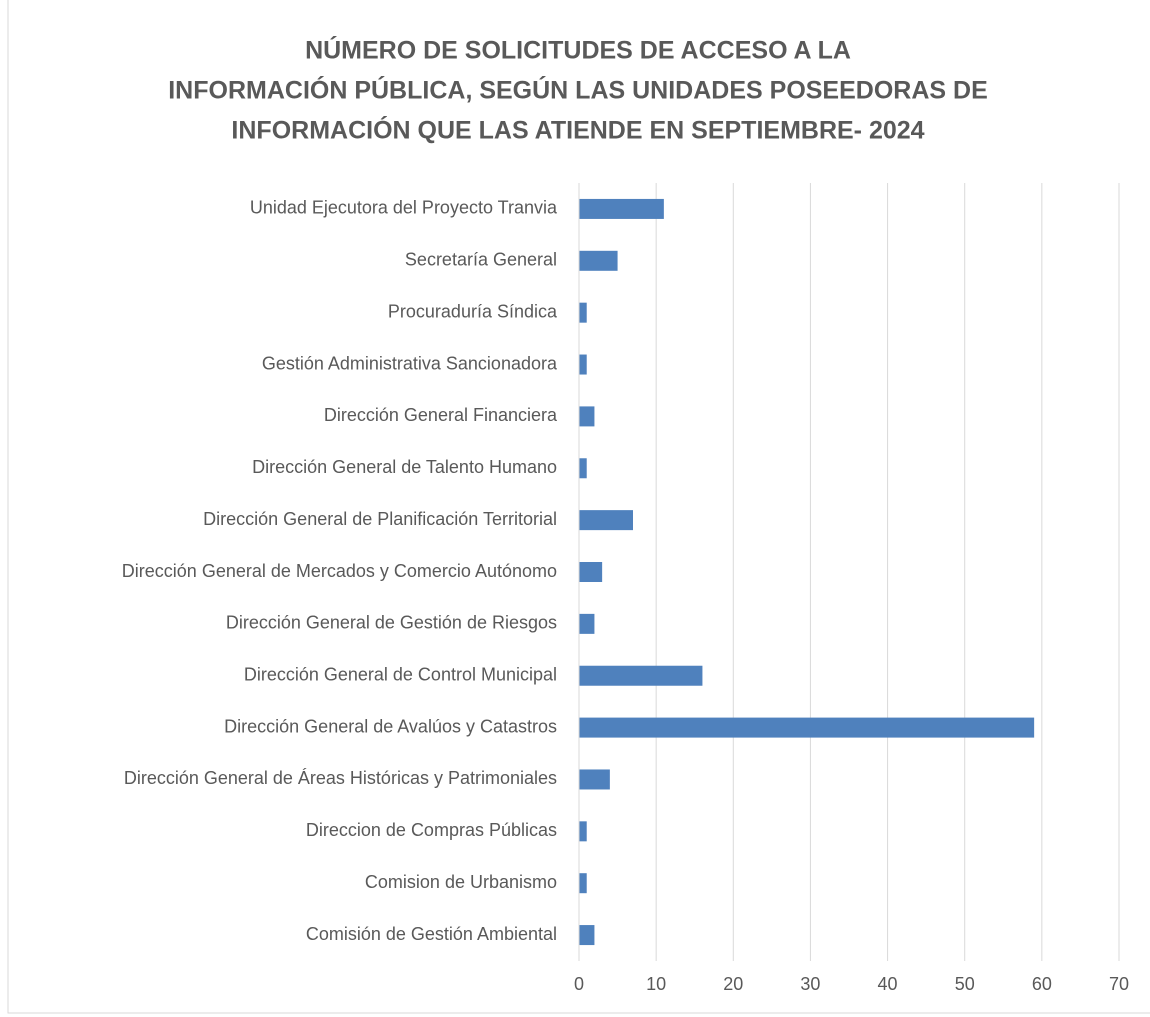 Image resolution: width=1150 pixels, height=1017 pixels. What do you see at coordinates (1119, 984) in the screenshot?
I see `x-tick-label: 70` at bounding box center [1119, 984].